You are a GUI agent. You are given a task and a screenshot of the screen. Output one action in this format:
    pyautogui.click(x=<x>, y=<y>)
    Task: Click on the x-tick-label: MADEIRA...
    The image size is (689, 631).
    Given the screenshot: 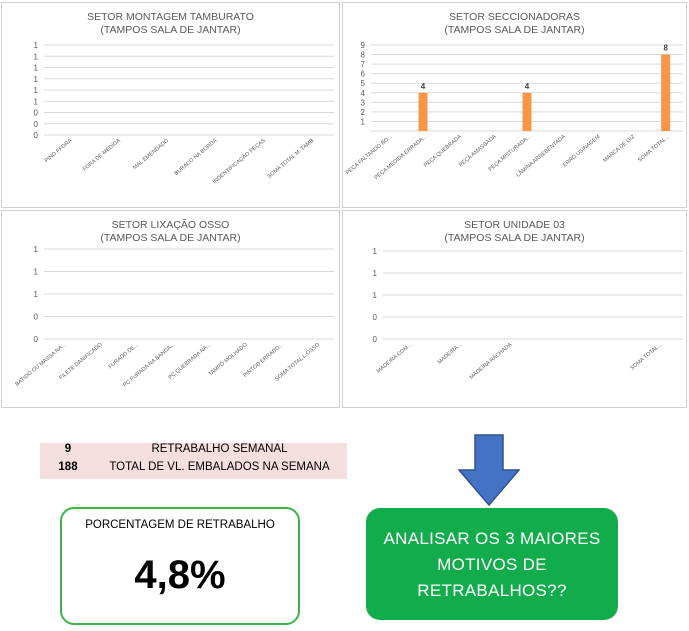 What is the action you would take?
    pyautogui.click(x=450, y=354)
    